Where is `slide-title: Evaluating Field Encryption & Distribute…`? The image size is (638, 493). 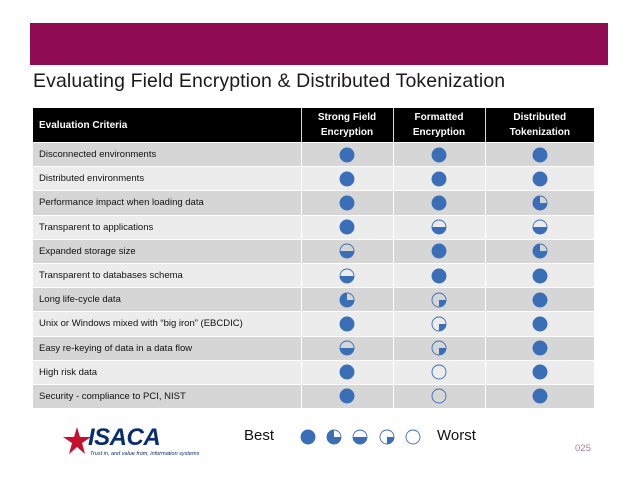
slide-title: Evaluating Field Encryption & Distribute… is located at coordinates (269, 81).